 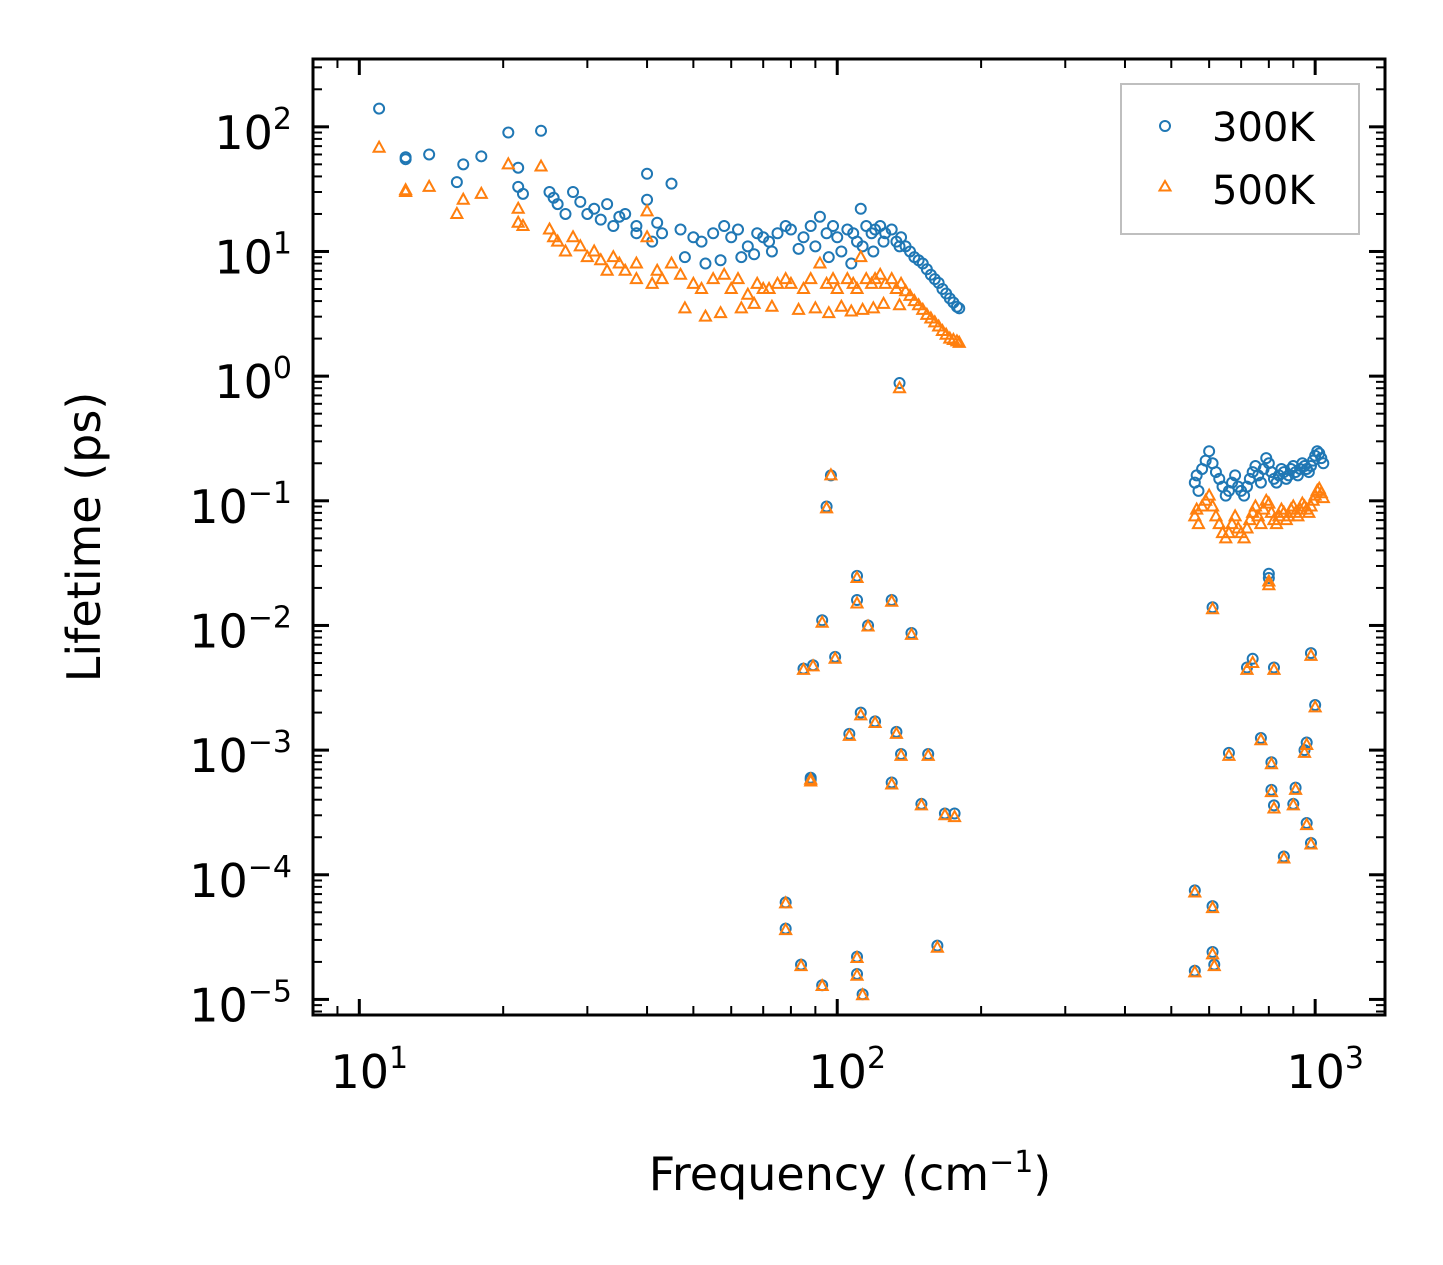 What do you see at coordinates (240, 754) in the screenshot?
I see `y-tick-label: 10⁻³` at bounding box center [240, 754].